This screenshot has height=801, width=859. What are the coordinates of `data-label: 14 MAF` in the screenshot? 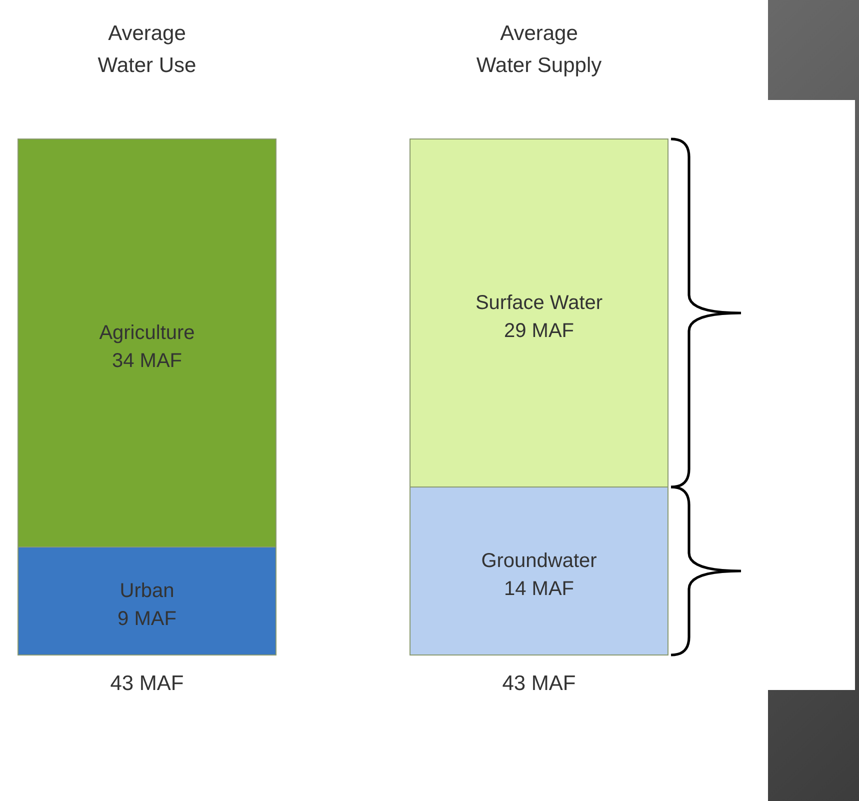 It's located at (539, 589).